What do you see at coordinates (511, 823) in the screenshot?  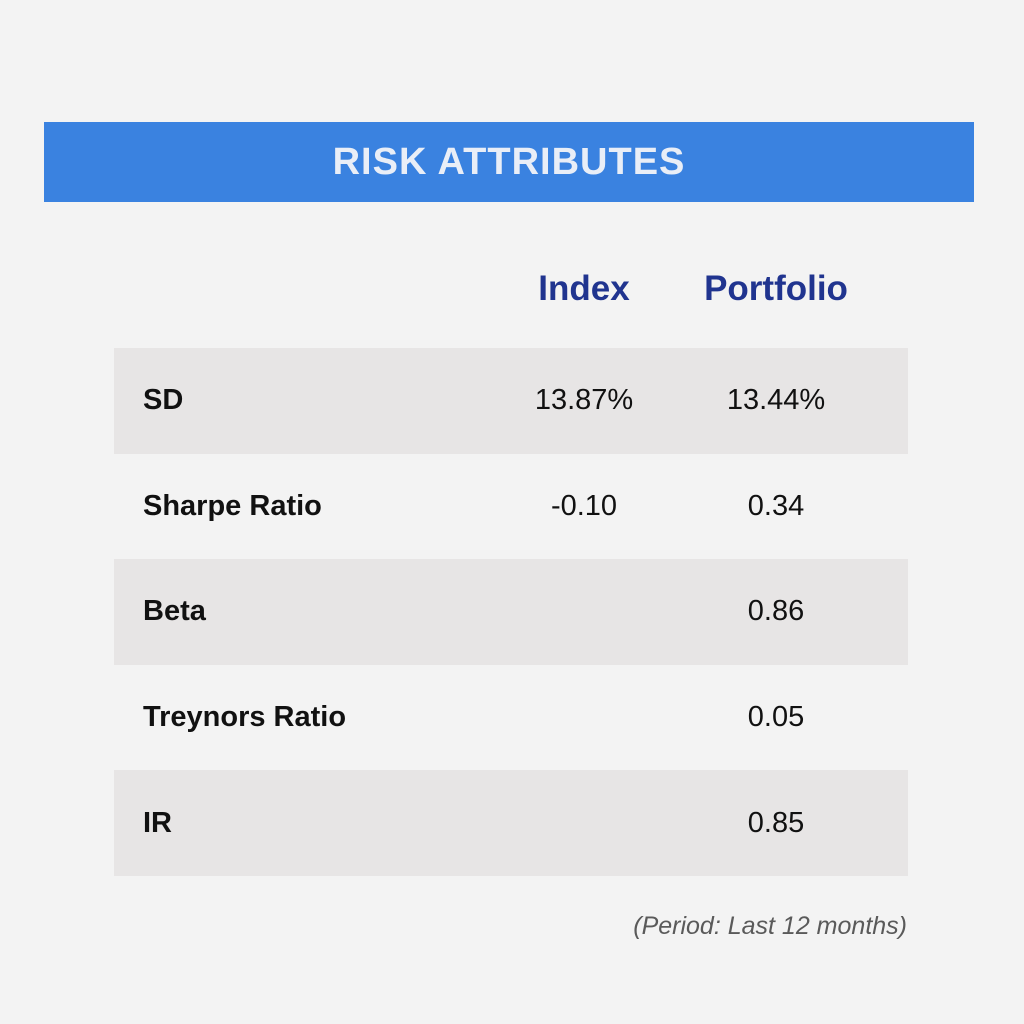 I see `table-row-ir: IR 0.85` at bounding box center [511, 823].